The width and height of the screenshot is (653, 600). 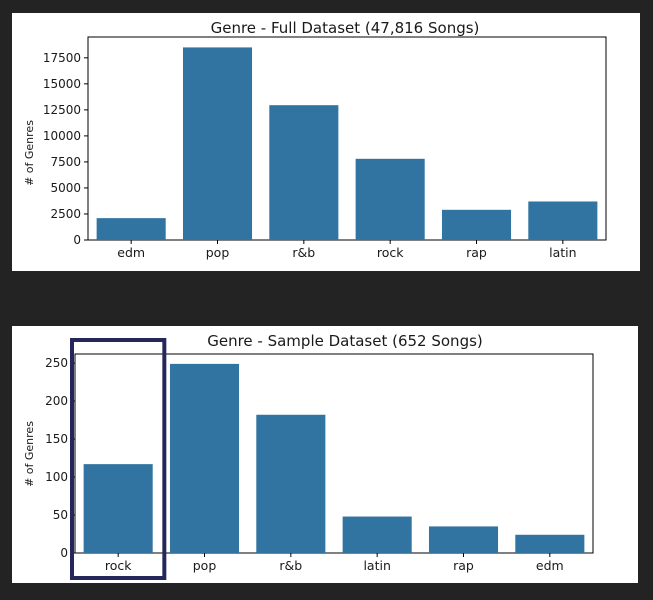 What do you see at coordinates (56, 401) in the screenshot?
I see `y-tick-label: 200` at bounding box center [56, 401].